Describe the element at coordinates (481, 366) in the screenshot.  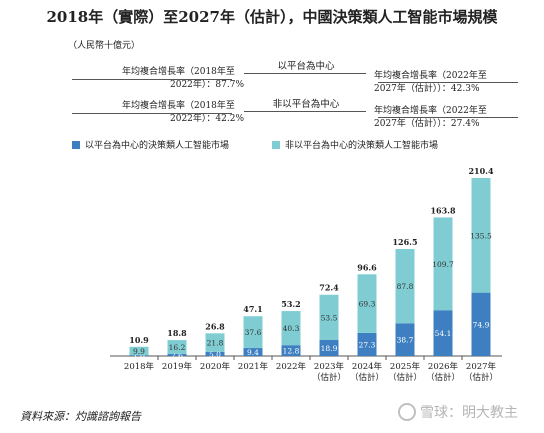
I see `x-tick-label: 2027年` at that location.